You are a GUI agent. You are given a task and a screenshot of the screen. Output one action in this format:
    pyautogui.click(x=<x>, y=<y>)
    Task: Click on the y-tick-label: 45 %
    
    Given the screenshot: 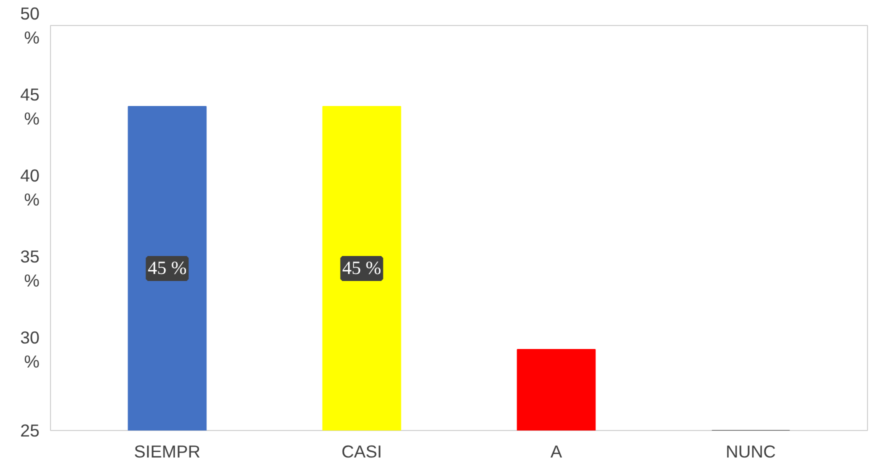 What is the action you would take?
    pyautogui.click(x=30, y=106)
    